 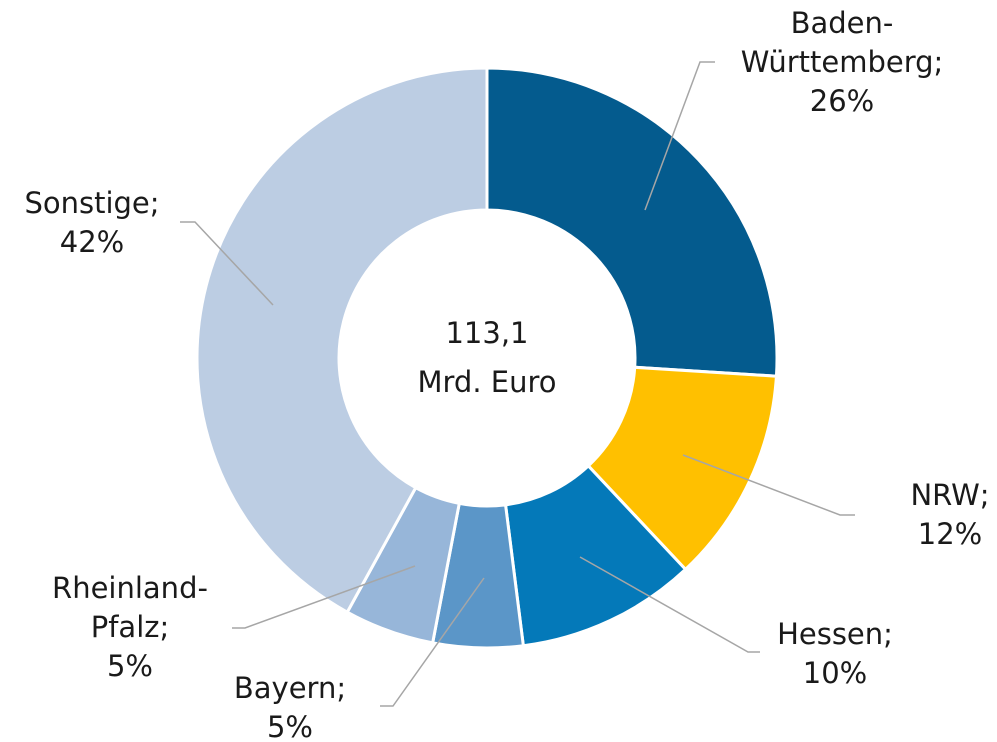 What do you see at coordinates (290, 688) in the screenshot?
I see `category-label: Bayern;` at bounding box center [290, 688].